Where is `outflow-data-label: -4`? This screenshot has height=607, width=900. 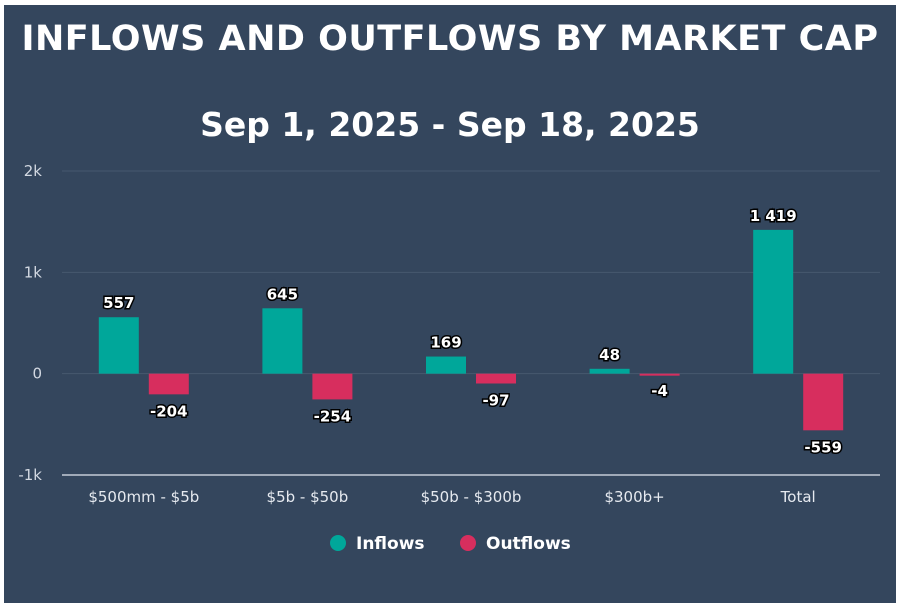 outflow-data-label: -4 is located at coordinates (659, 391).